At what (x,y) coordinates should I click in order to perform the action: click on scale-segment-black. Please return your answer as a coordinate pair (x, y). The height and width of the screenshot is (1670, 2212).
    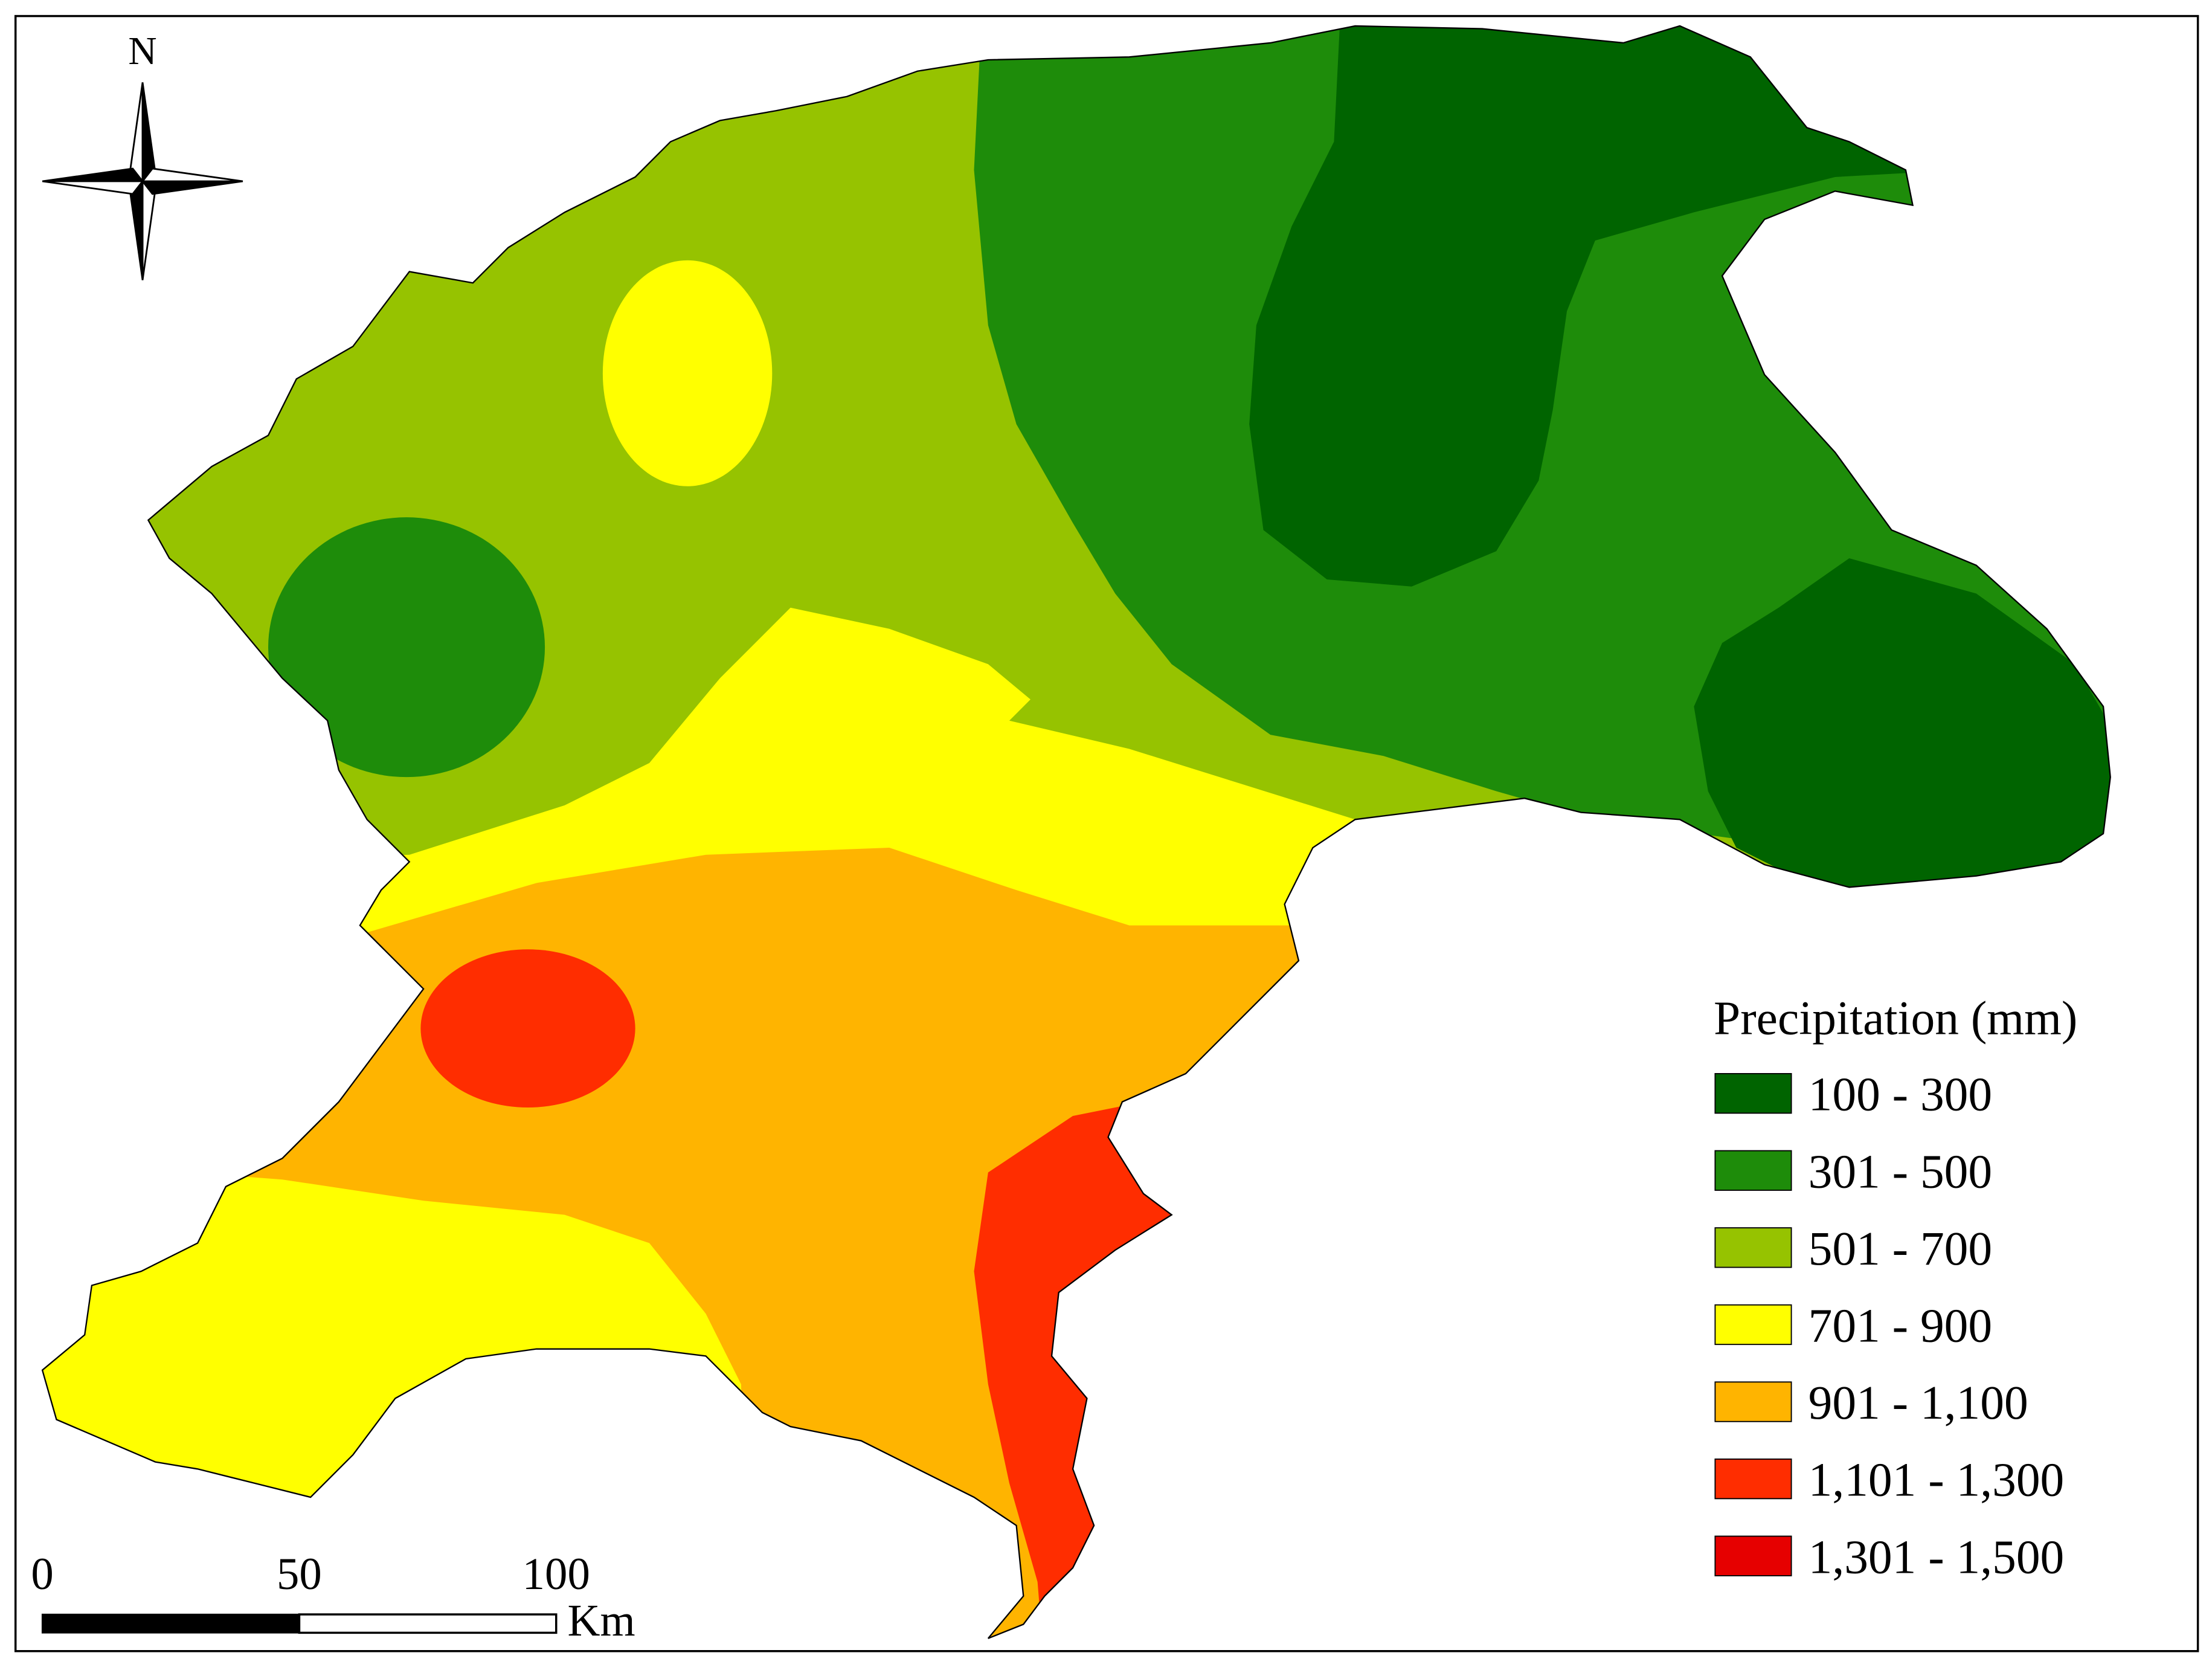
    Looking at the image, I should click on (171, 1623).